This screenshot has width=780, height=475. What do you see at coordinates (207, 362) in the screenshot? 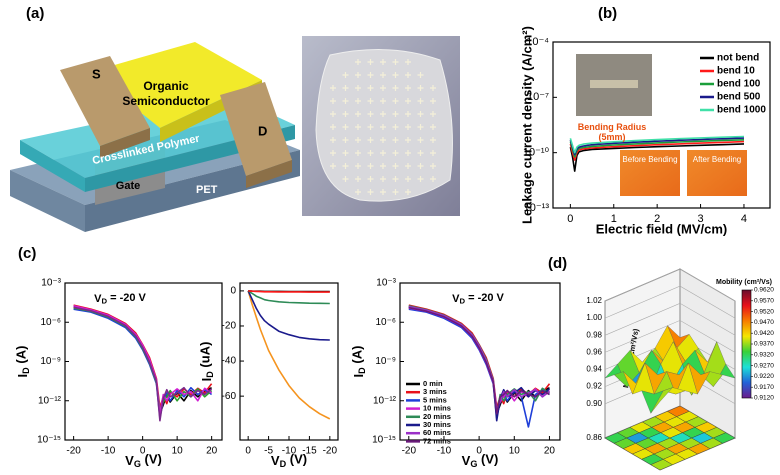
I see `y-axis-label: ID (uA)` at bounding box center [207, 362].